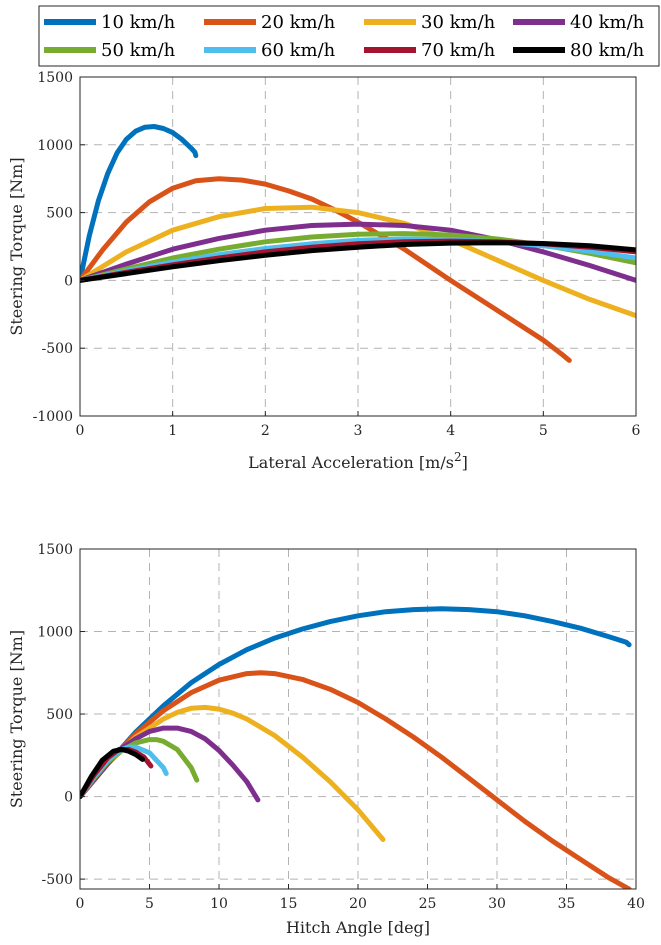  Describe the element at coordinates (53, 417) in the screenshot. I see `y-tick-label: -1000` at that location.